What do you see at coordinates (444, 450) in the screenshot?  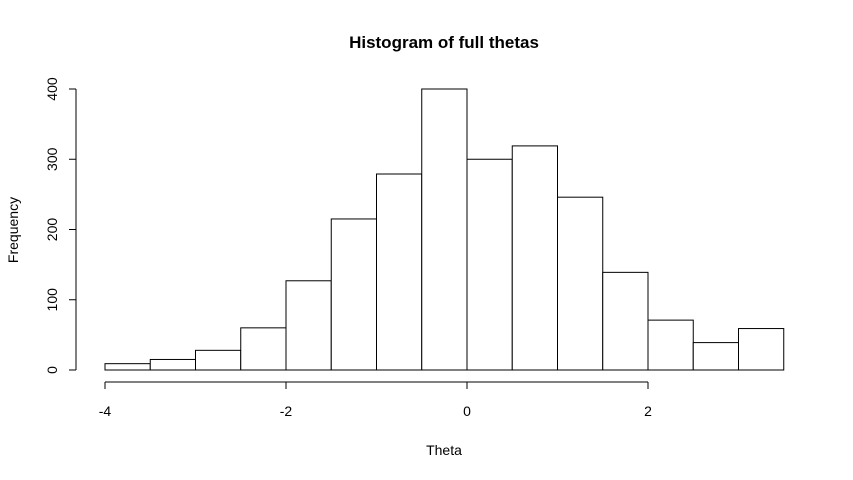 I see `x-axis-title: Theta` at bounding box center [444, 450].